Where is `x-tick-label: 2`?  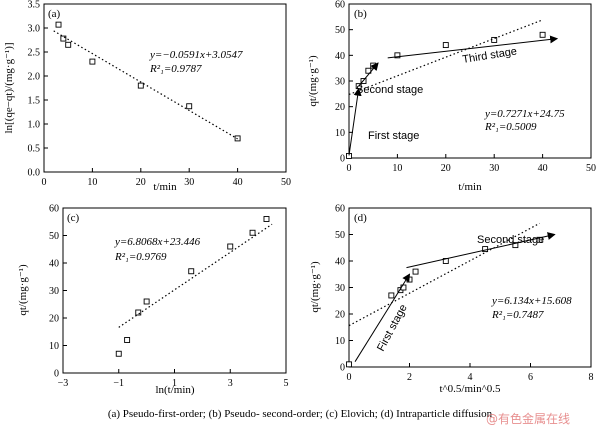
x-tick-label: 2 is located at coordinates (409, 377).